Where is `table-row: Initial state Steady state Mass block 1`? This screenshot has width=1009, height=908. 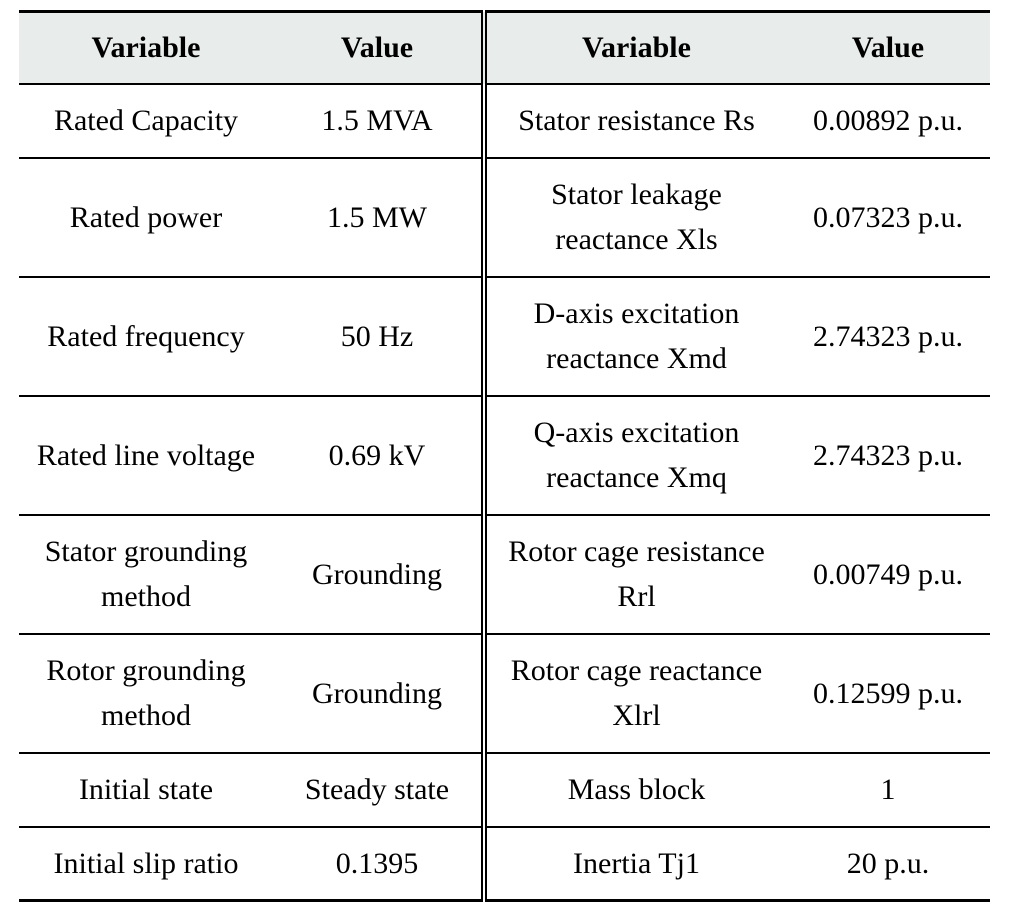
table-row: Initial state Steady state Mass block 1 is located at coordinates (504, 790).